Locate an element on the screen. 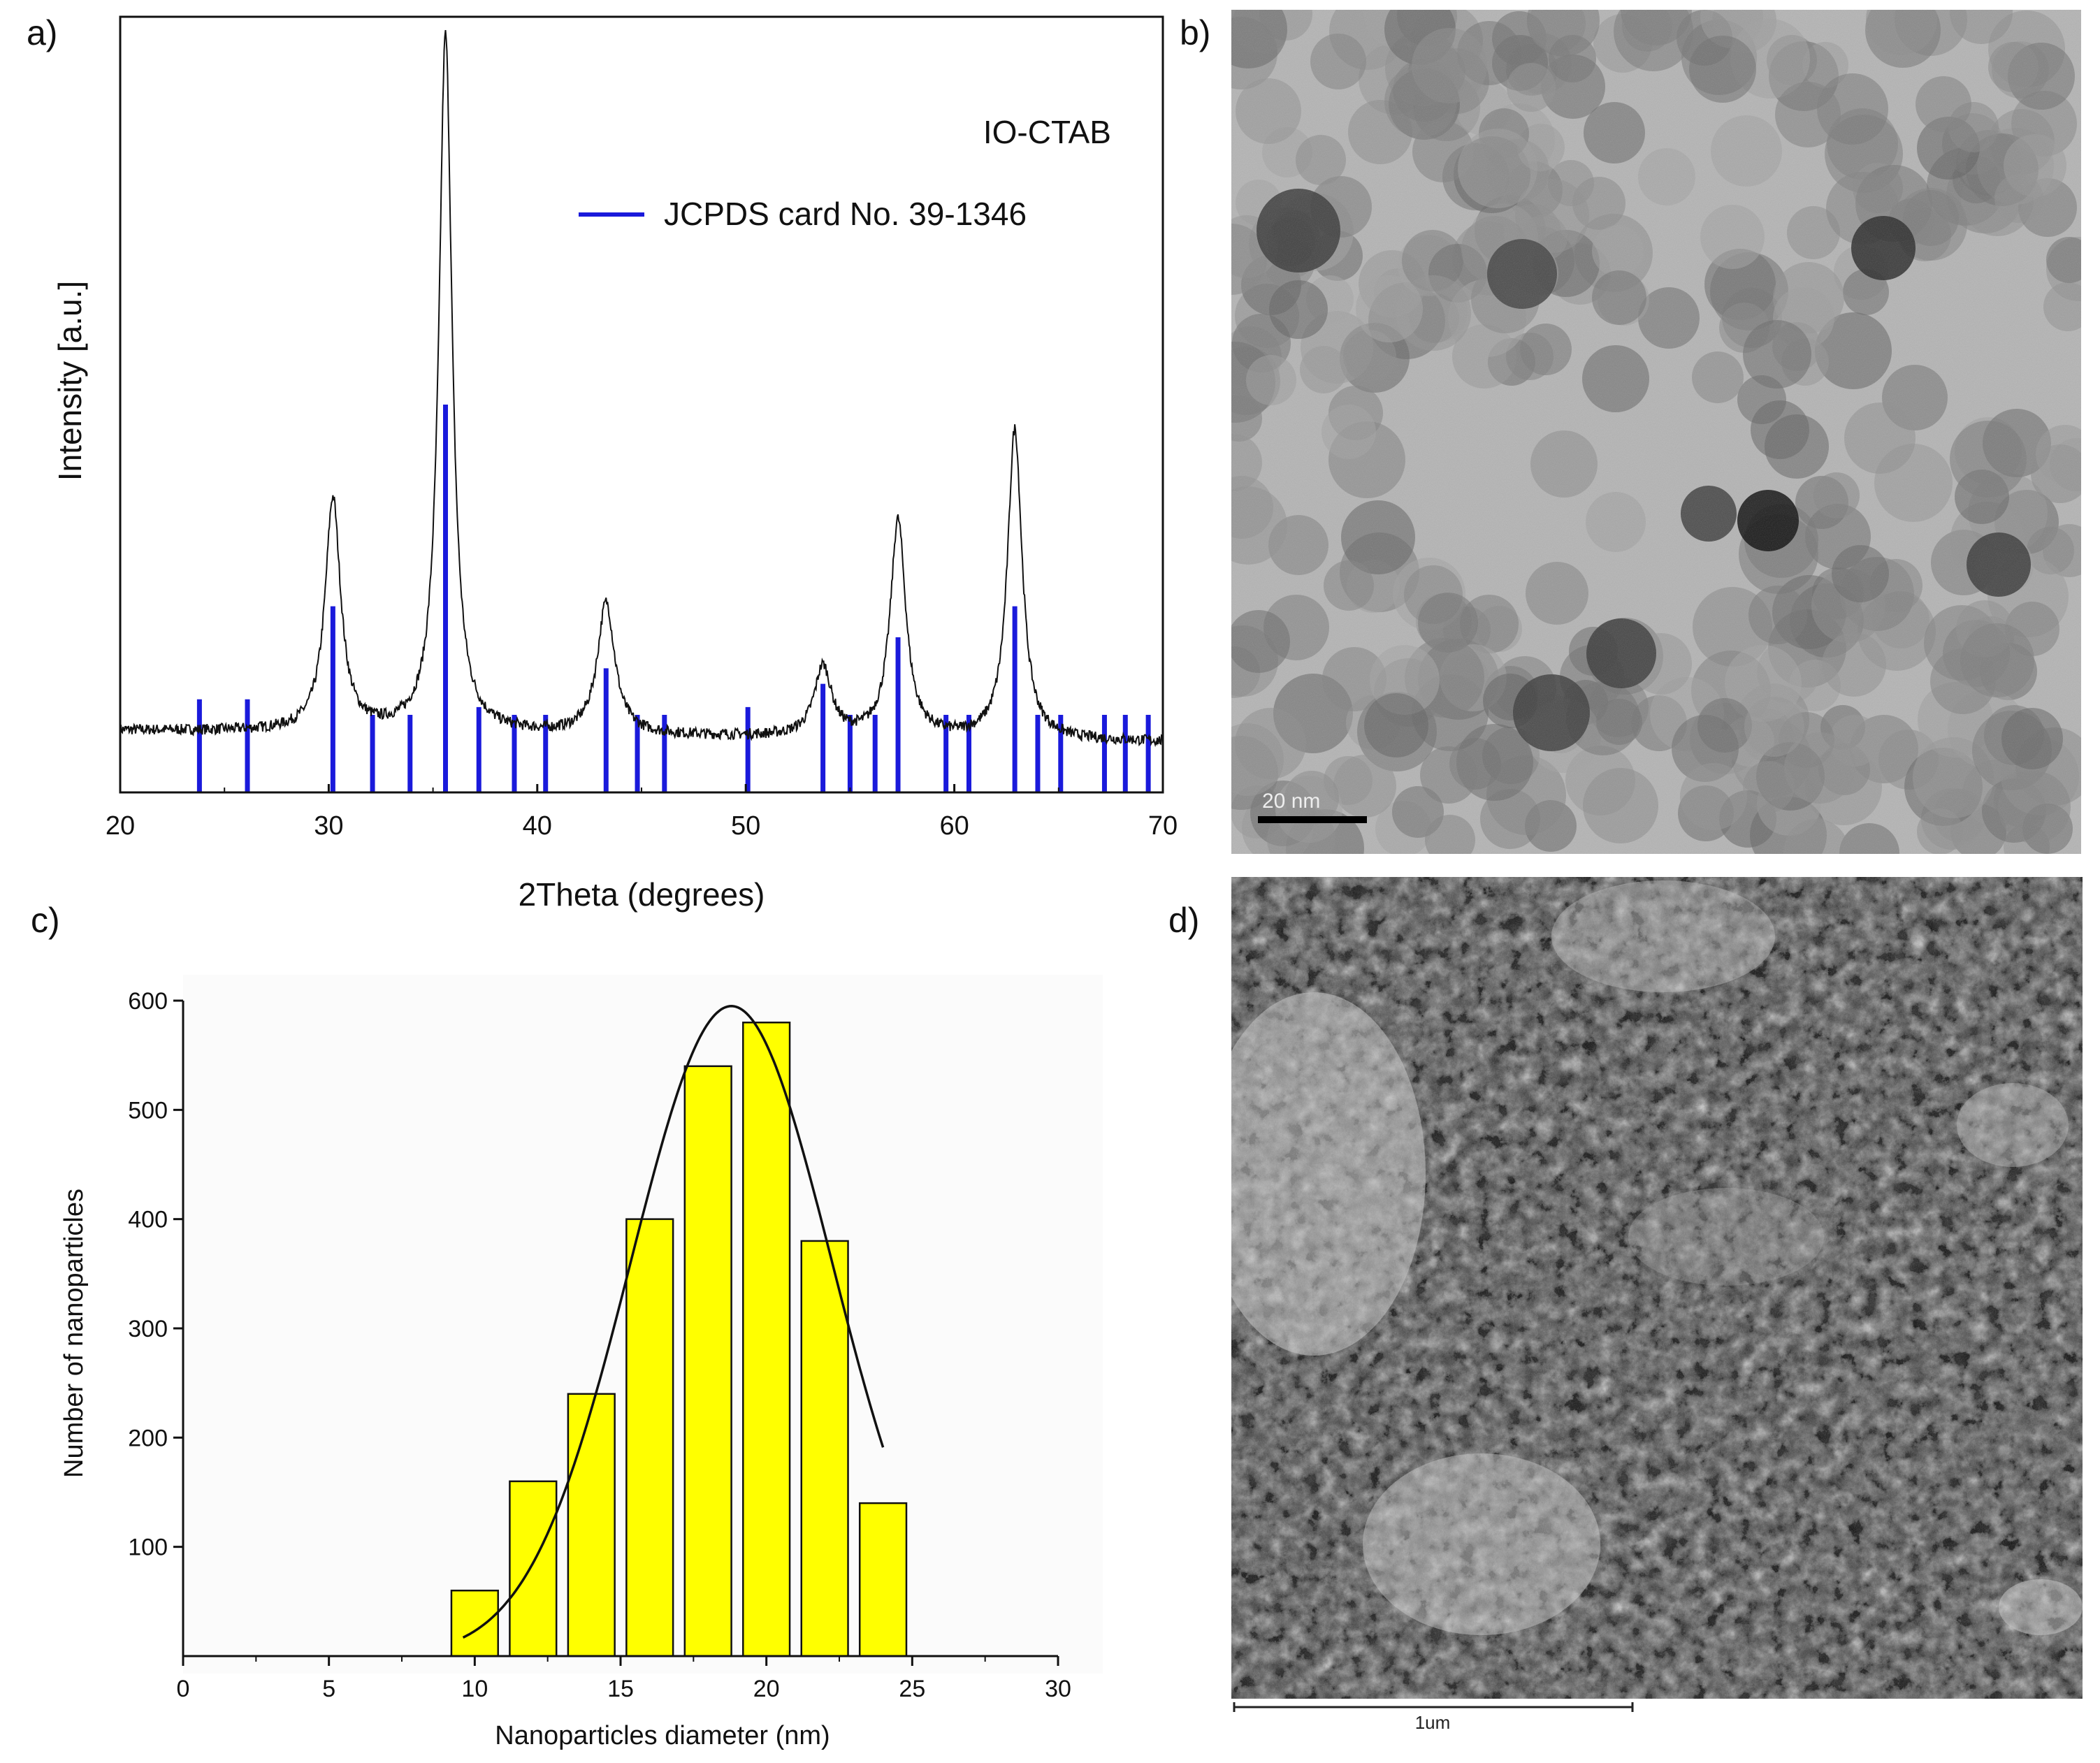 The height and width of the screenshot is (1763, 2100). xrd-y-axis-title: Intensity [a.u.] is located at coordinates (70, 381).